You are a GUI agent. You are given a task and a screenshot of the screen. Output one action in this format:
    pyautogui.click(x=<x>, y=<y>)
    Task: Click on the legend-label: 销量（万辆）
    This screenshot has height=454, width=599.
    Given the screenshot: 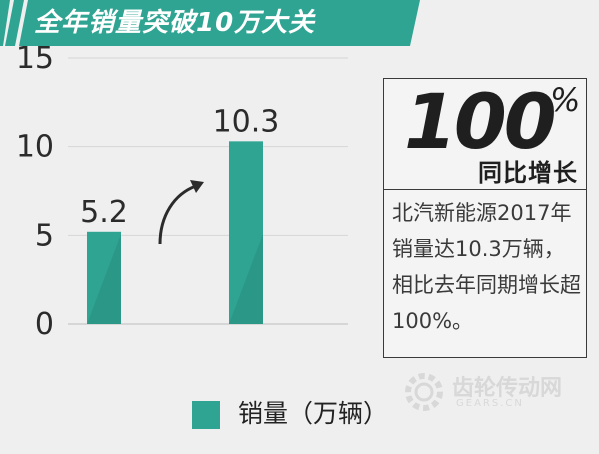 What is the action you would take?
    pyautogui.click(x=313, y=413)
    